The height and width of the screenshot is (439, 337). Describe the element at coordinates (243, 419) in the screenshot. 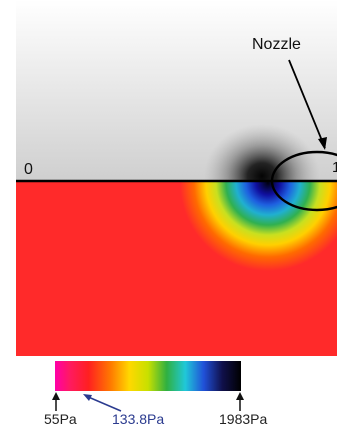

I see `colorbar-max-label: 1983Pa` at that location.